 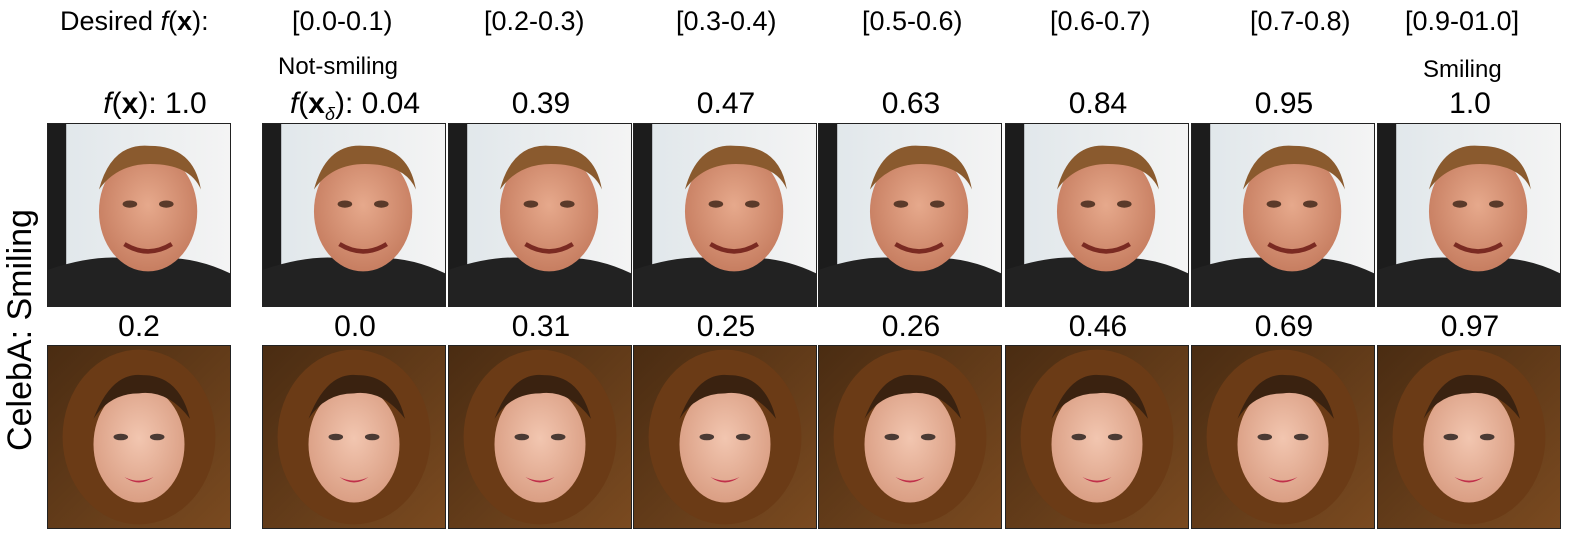 I want to click on row2-score-1: 0.0, so click(x=355, y=326).